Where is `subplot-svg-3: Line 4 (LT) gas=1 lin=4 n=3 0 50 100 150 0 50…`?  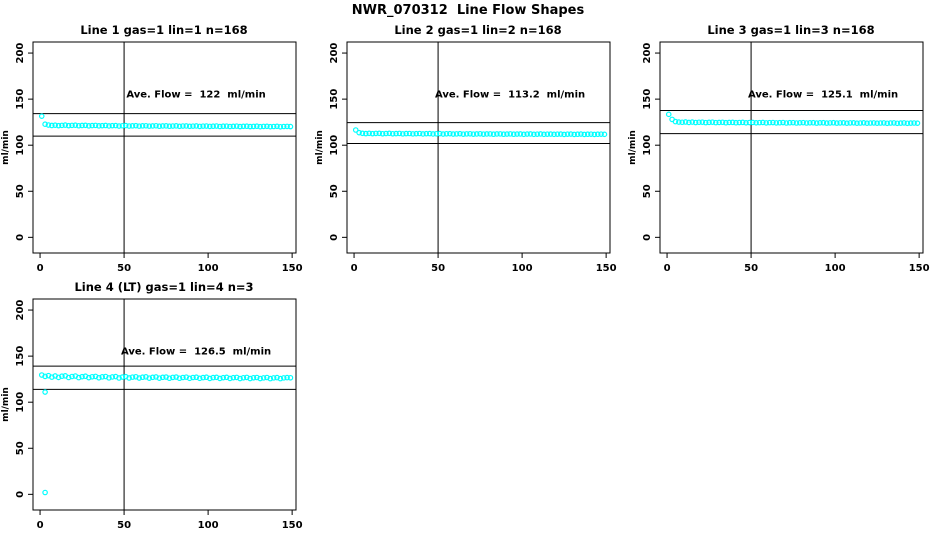 subplot-svg-3: Line 4 (LT) gas=1 lin=4 n=3 0 50 100 150 0 50… is located at coordinates (152, 405).